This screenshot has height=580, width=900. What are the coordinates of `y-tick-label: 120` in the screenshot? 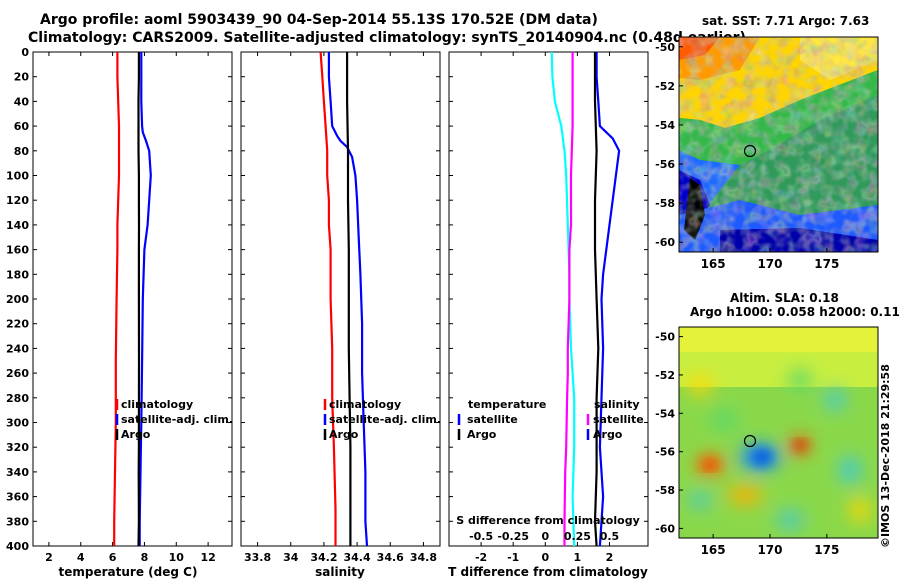 It's located at (17, 200).